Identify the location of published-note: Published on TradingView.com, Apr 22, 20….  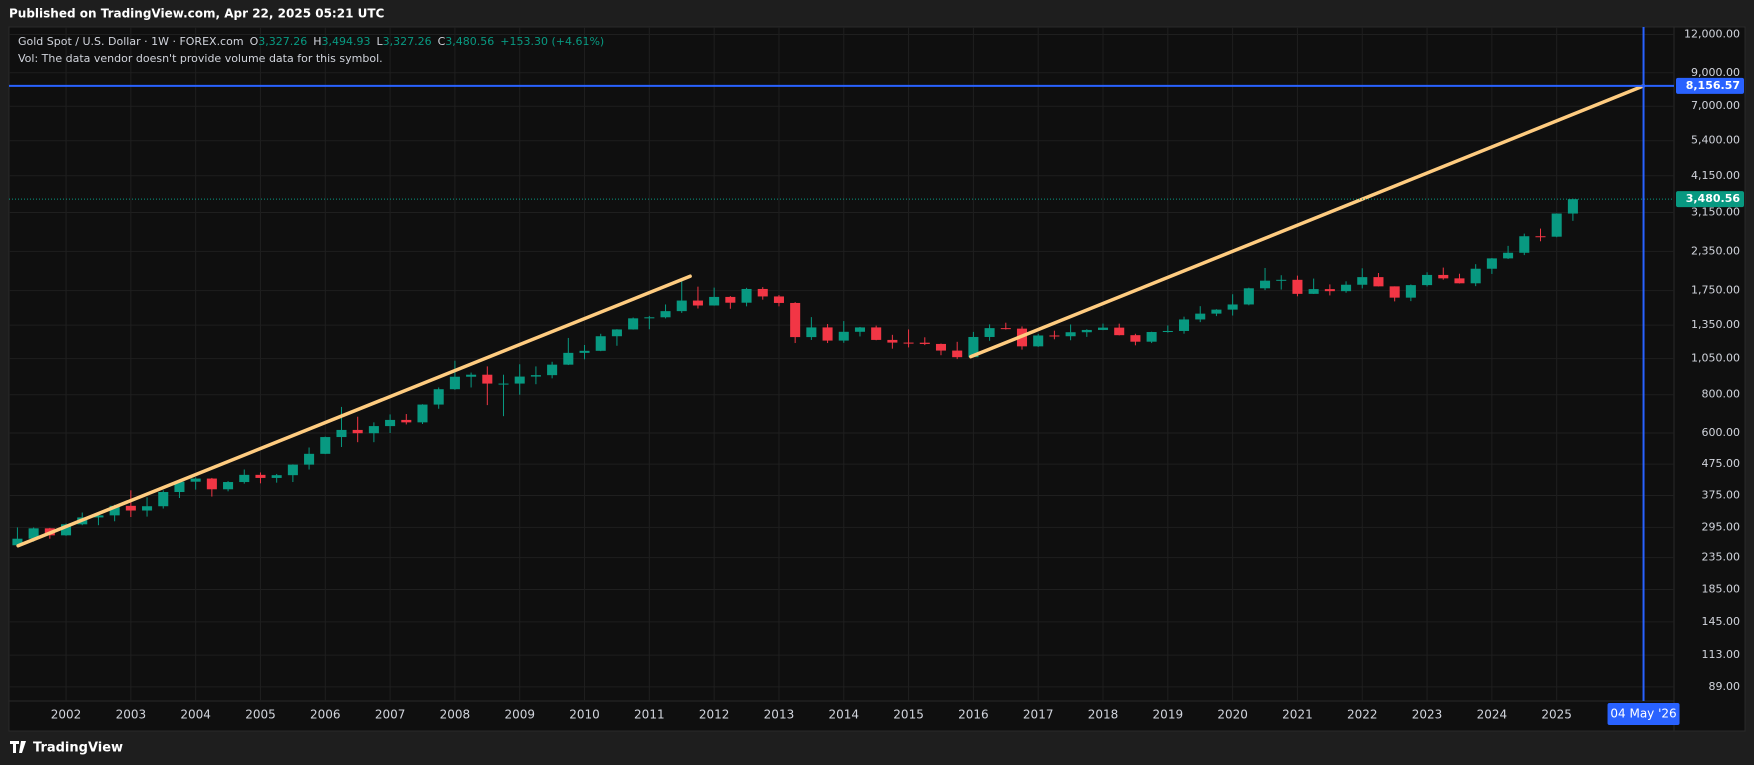
(197, 14).